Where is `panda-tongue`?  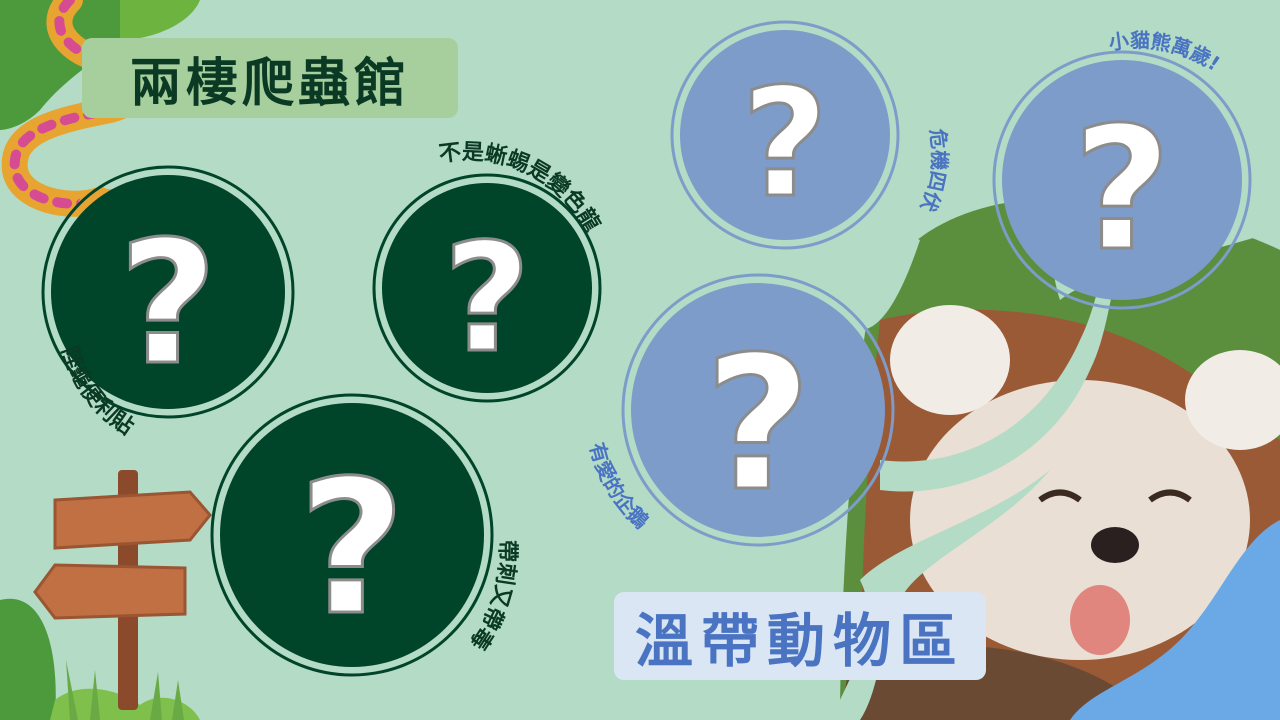
panda-tongue is located at coordinates (1100, 620).